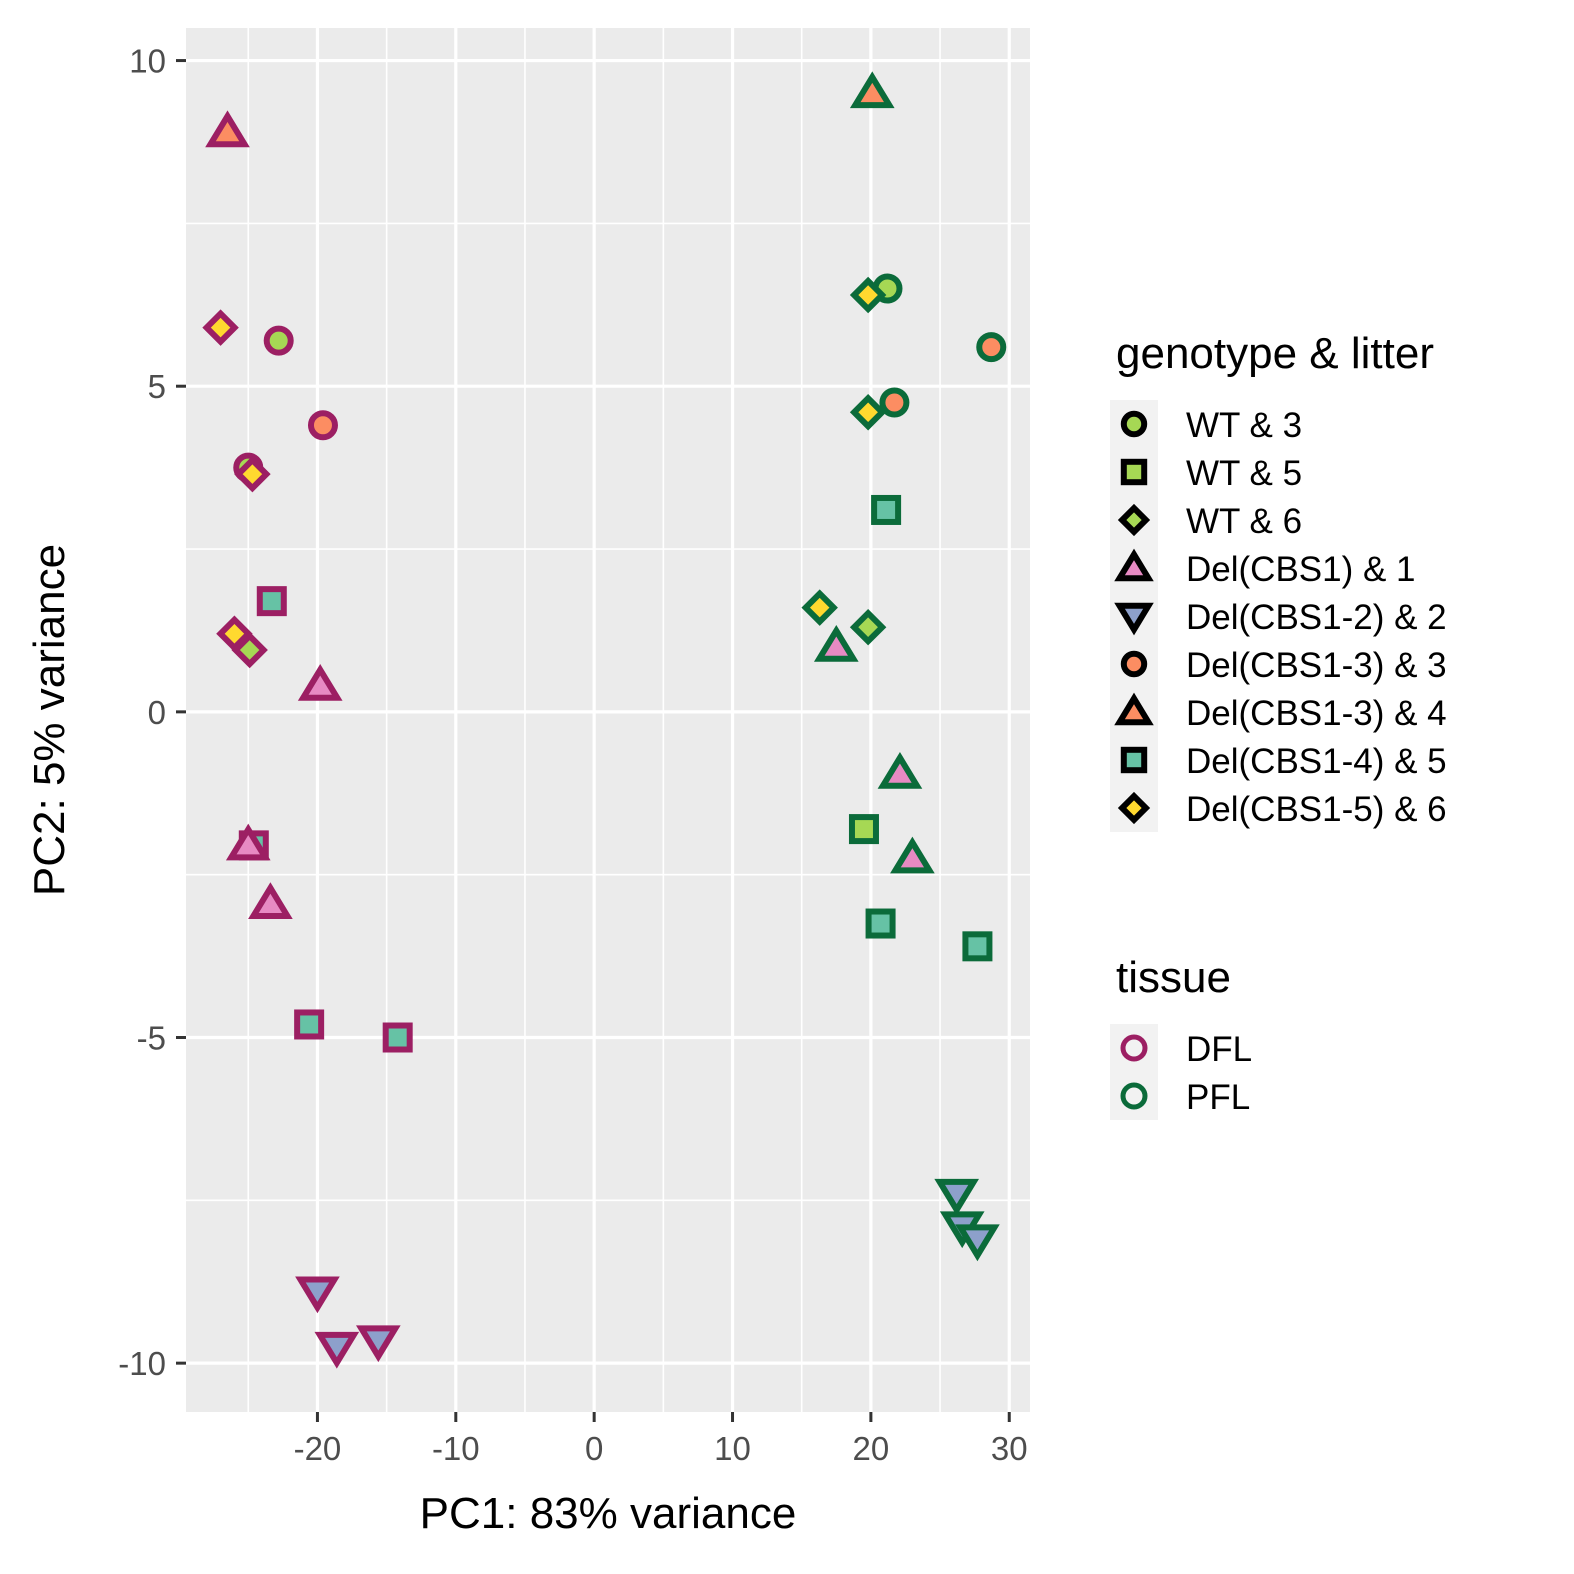  What do you see at coordinates (1316, 665) in the screenshot?
I see `legend-label: Del(CBS1-3) & 3` at bounding box center [1316, 665].